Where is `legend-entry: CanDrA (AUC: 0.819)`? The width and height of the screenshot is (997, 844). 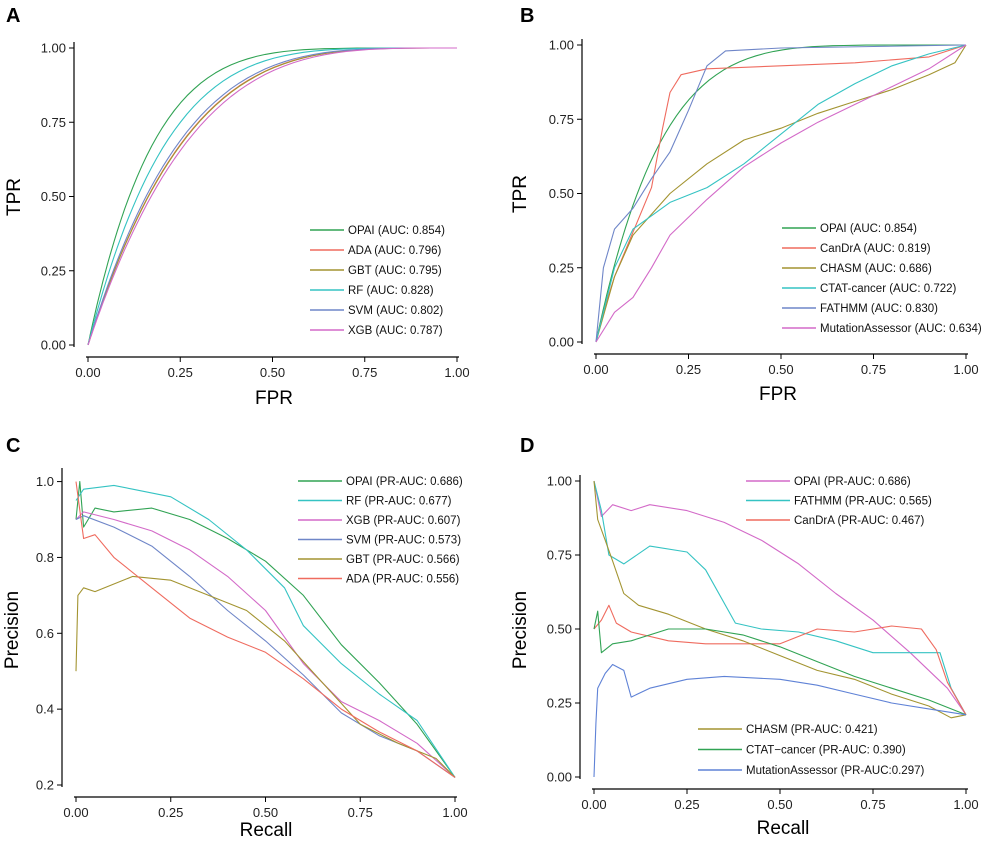 legend-entry: CanDrA (AUC: 0.819) is located at coordinates (875, 249).